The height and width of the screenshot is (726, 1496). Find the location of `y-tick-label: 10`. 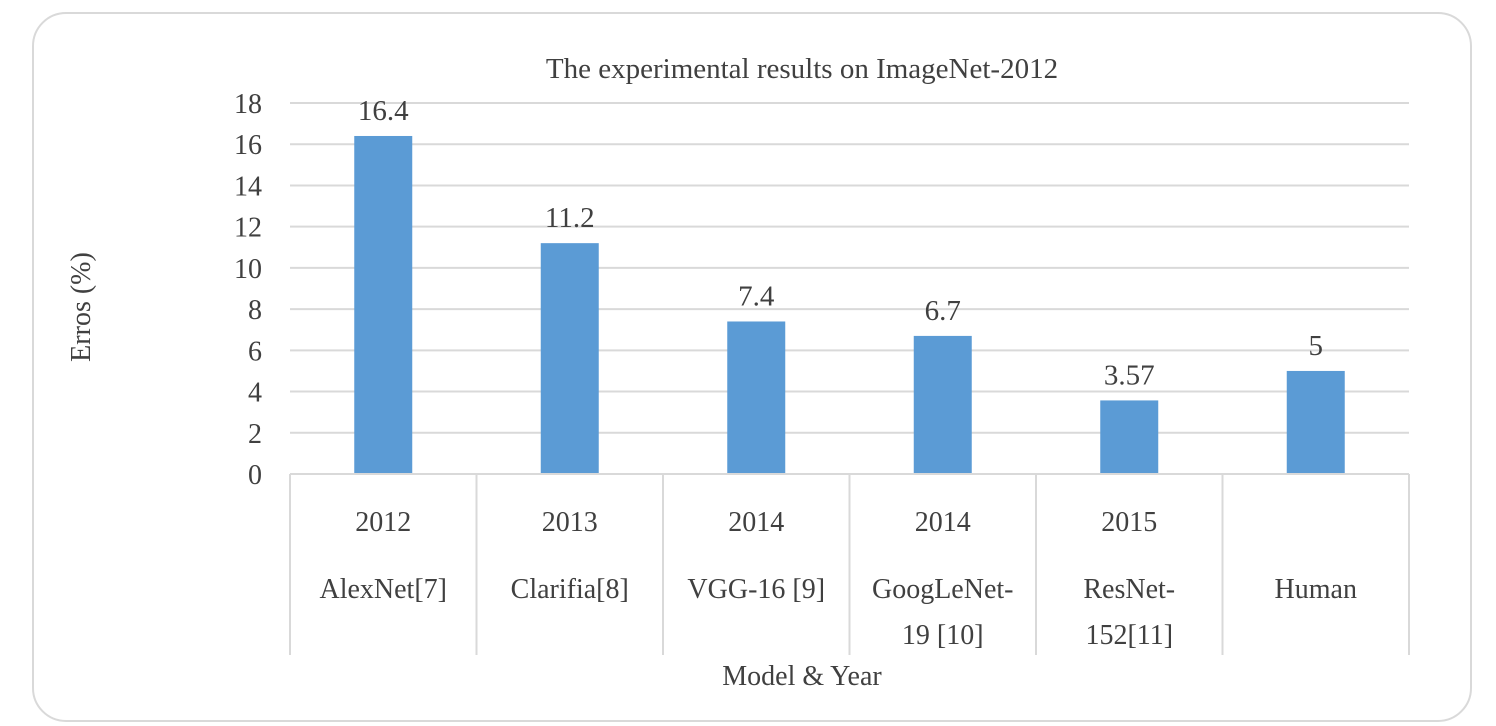

y-tick-label: 10 is located at coordinates (248, 269).